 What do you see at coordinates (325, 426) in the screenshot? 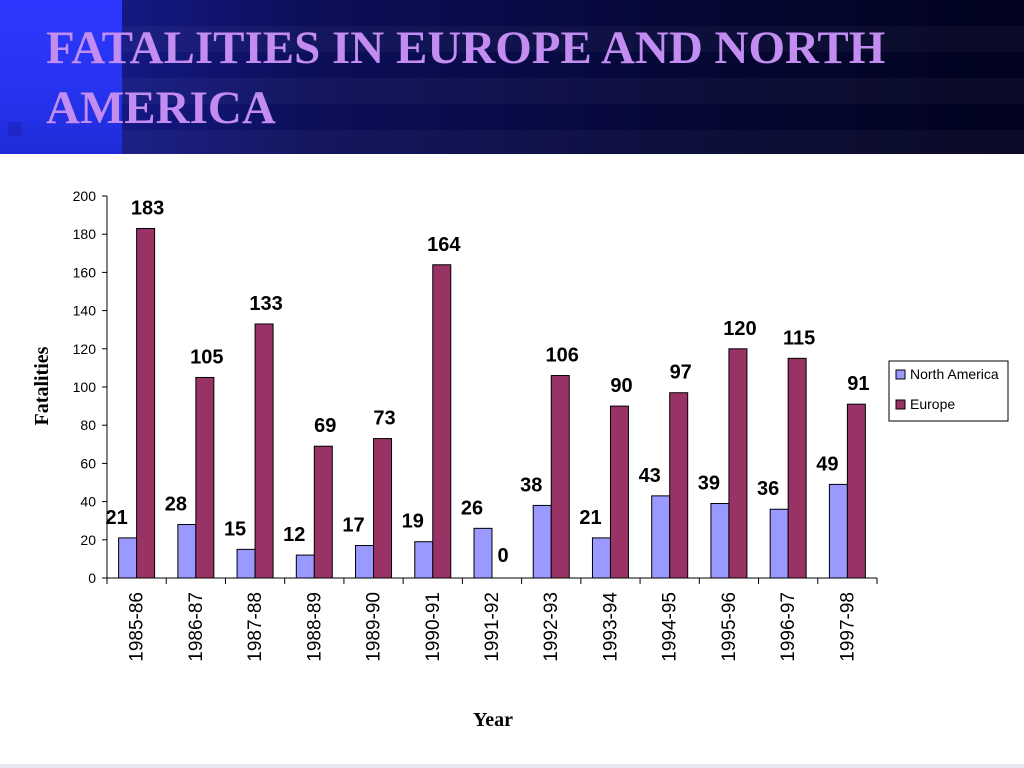
I see `europe-data-label: 69` at bounding box center [325, 426].